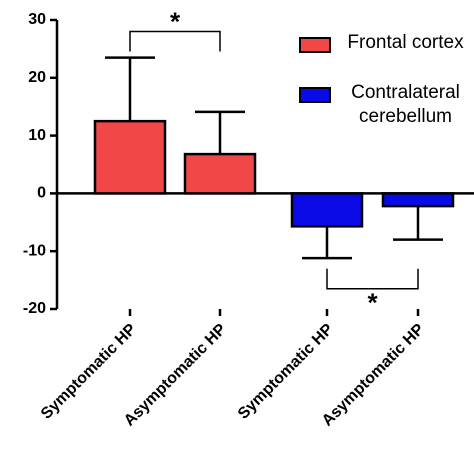 The image size is (474, 474). Describe the element at coordinates (34, 308) in the screenshot. I see `y-tick-label: -20` at that location.